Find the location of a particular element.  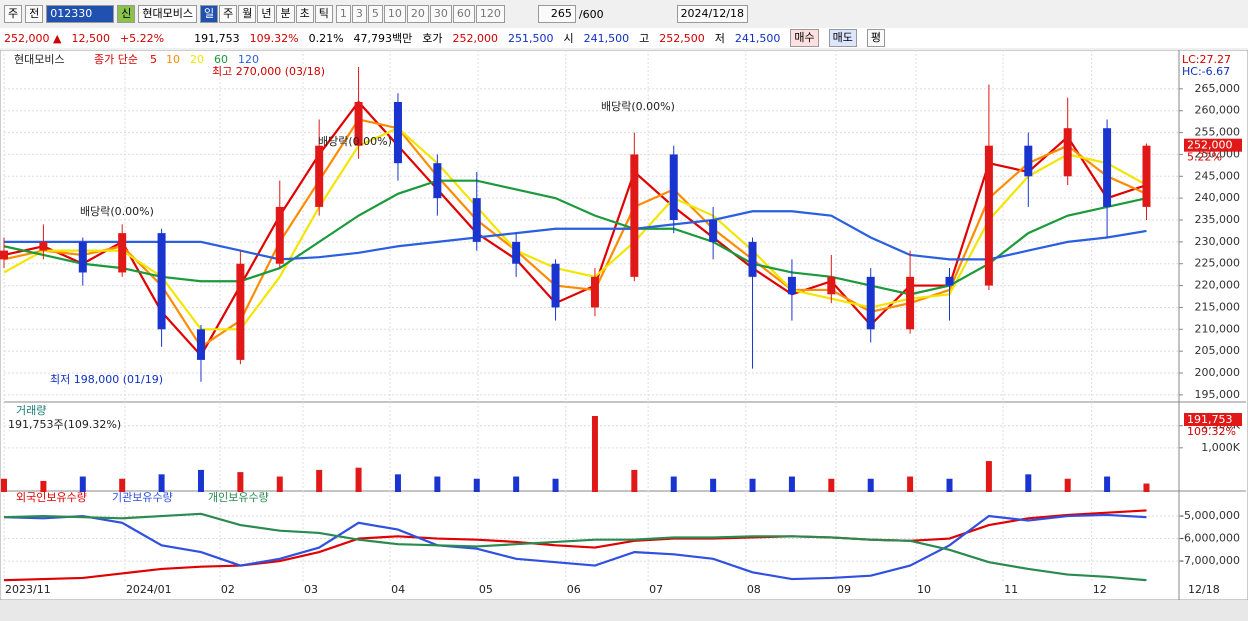

x-tick-label: 12 is located at coordinates (1100, 589).